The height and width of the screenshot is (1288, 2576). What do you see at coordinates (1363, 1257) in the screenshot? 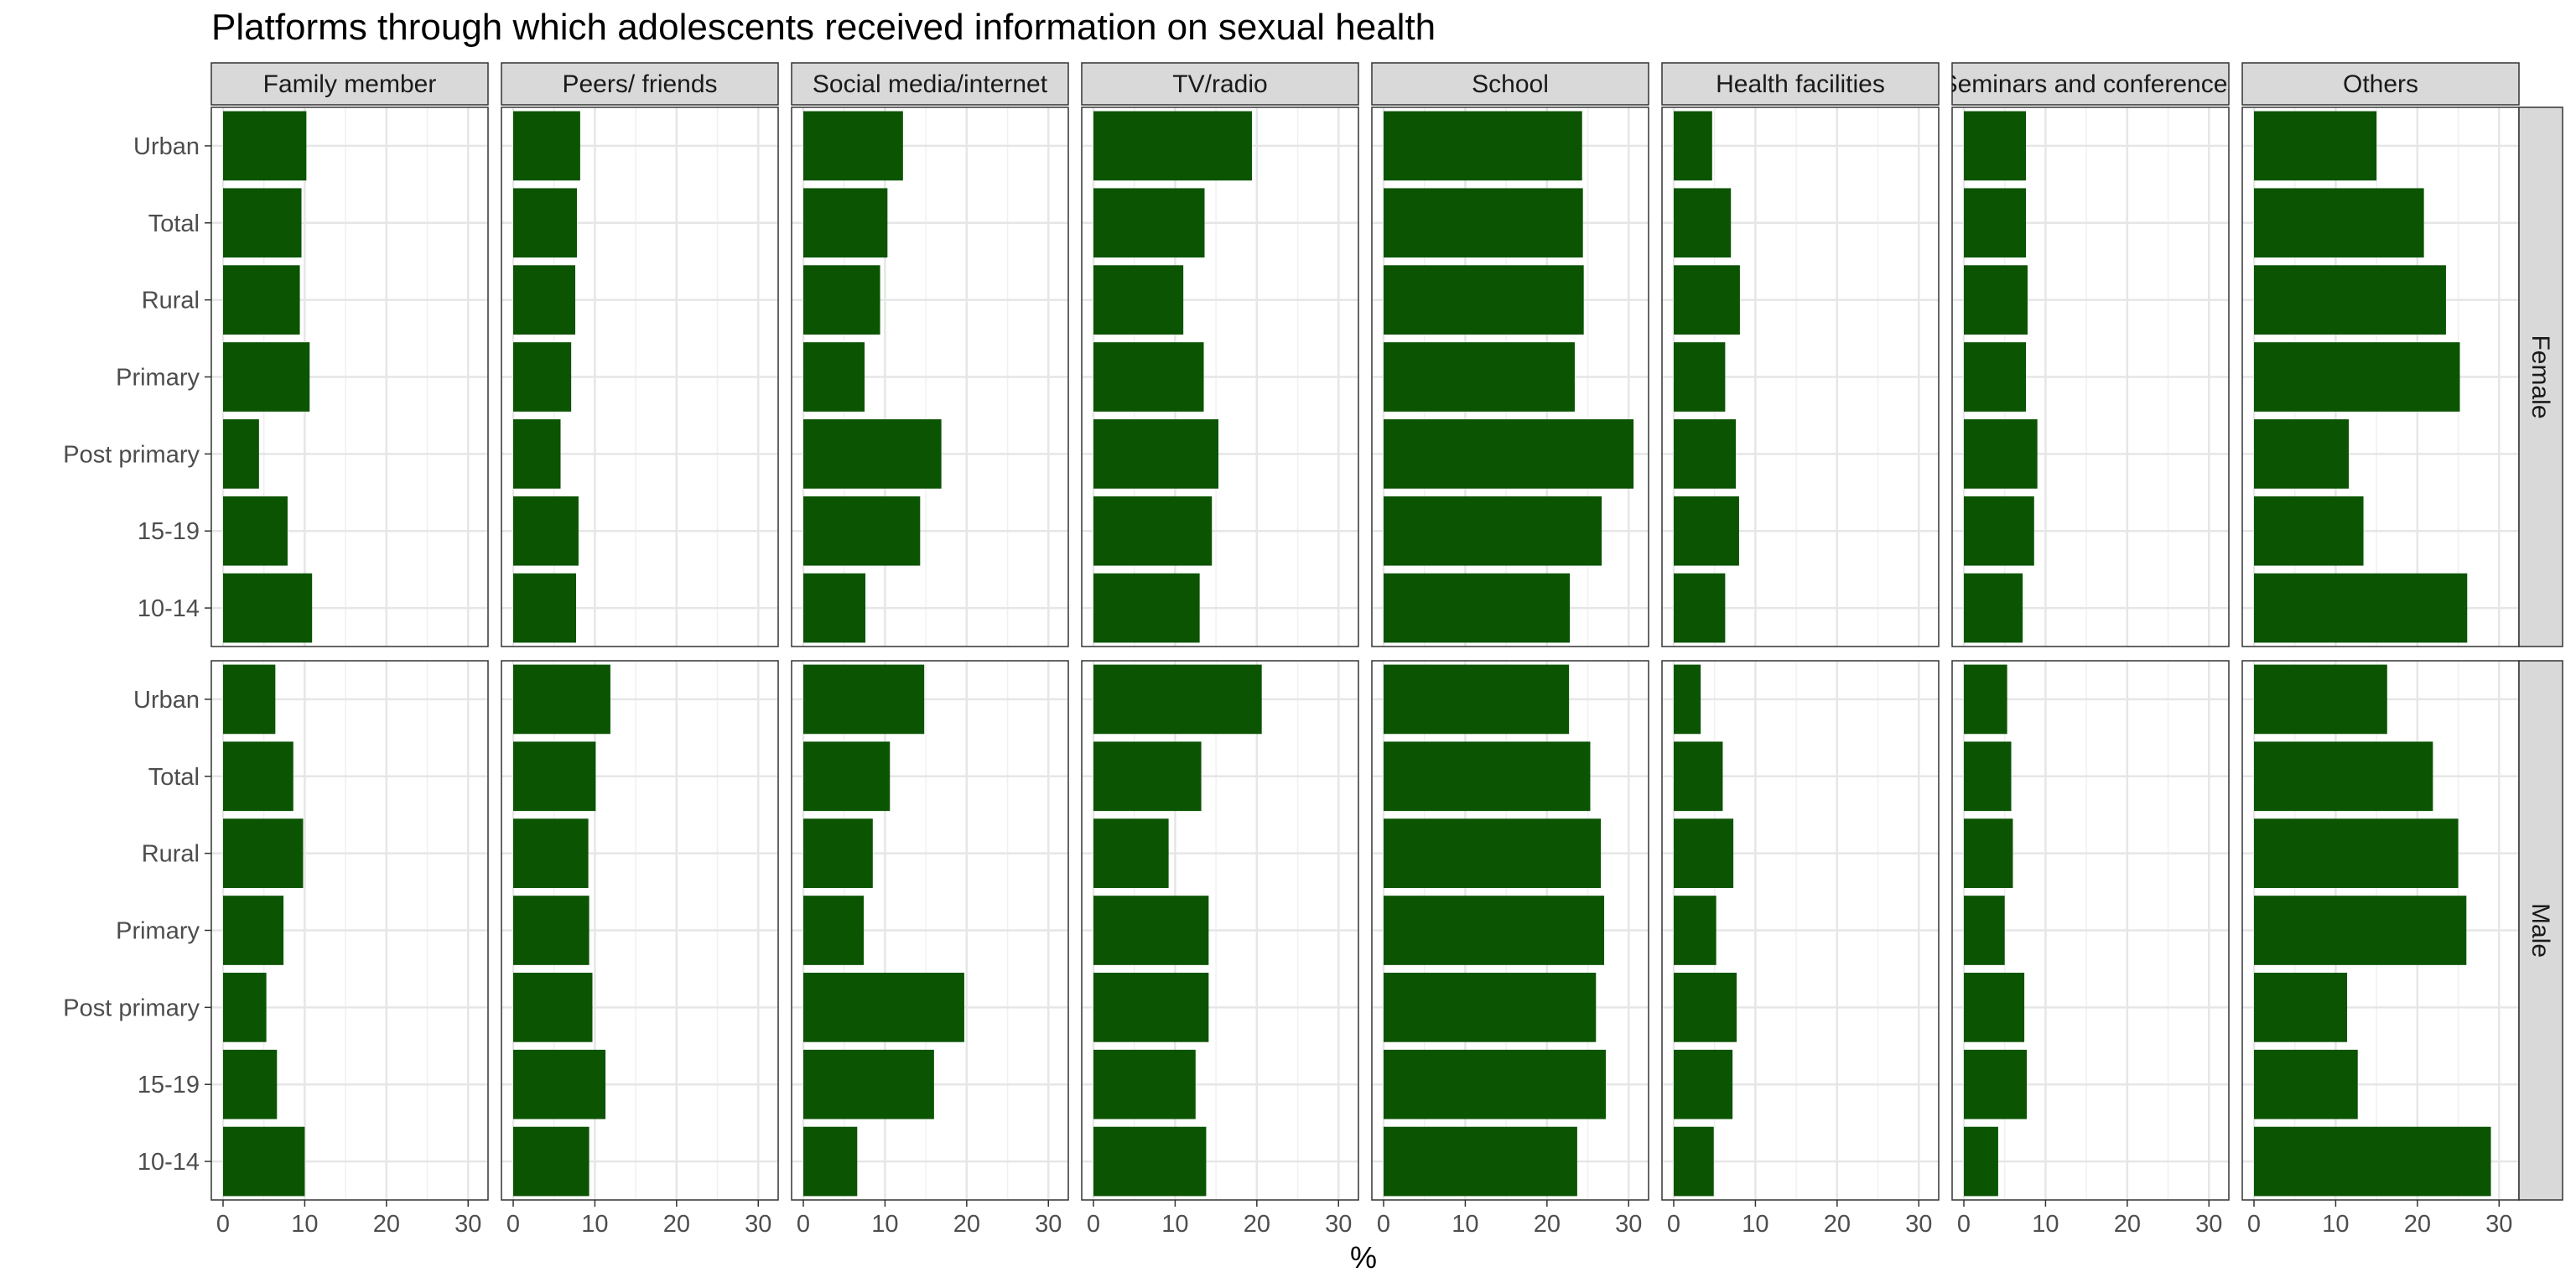
I see `x-axis-title: %` at bounding box center [1363, 1257].